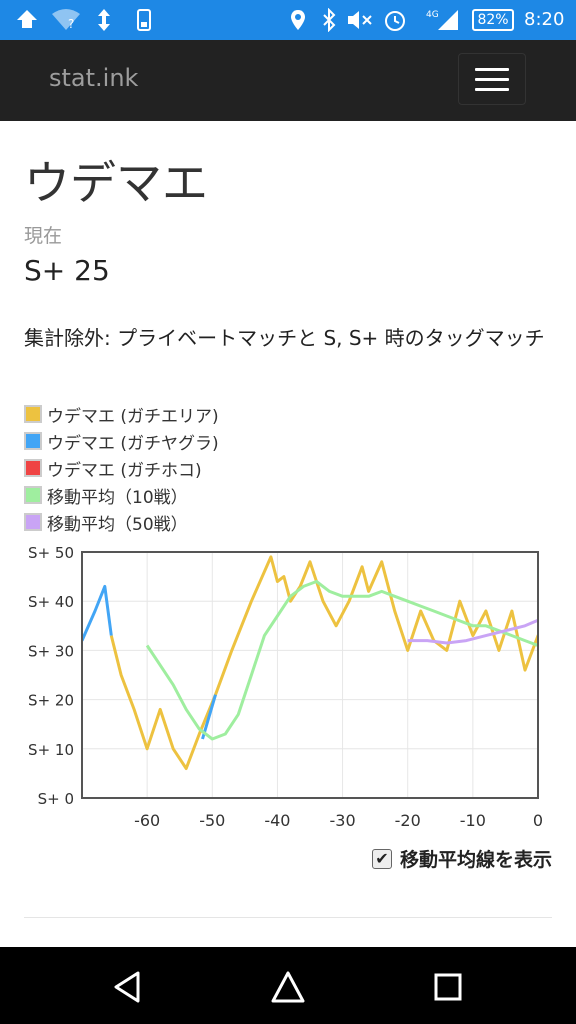 Image resolution: width=576 pixels, height=1024 pixels. Describe the element at coordinates (442, 20) in the screenshot. I see `signal-icon: 4G` at that location.